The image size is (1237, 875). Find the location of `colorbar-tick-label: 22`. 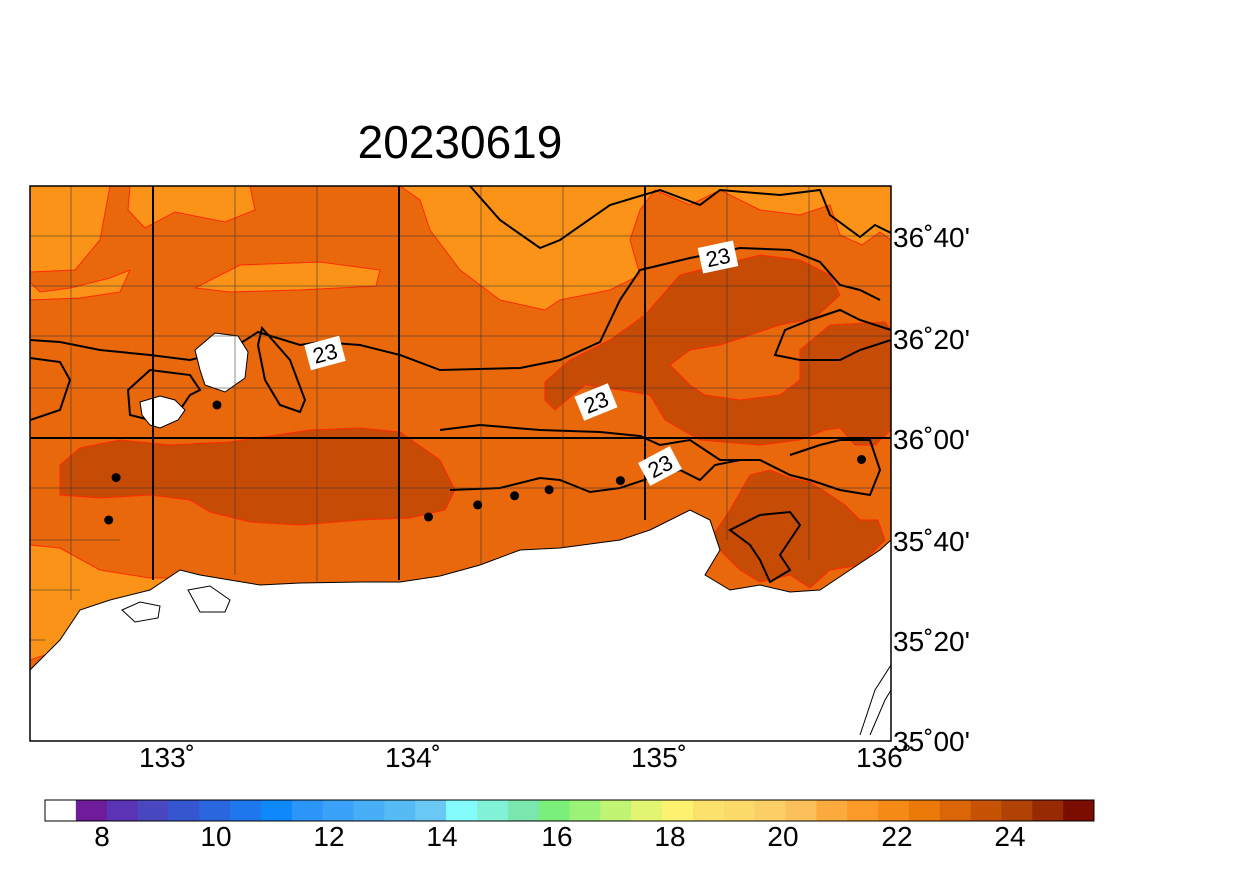

colorbar-tick-label: 22 is located at coordinates (896, 836).